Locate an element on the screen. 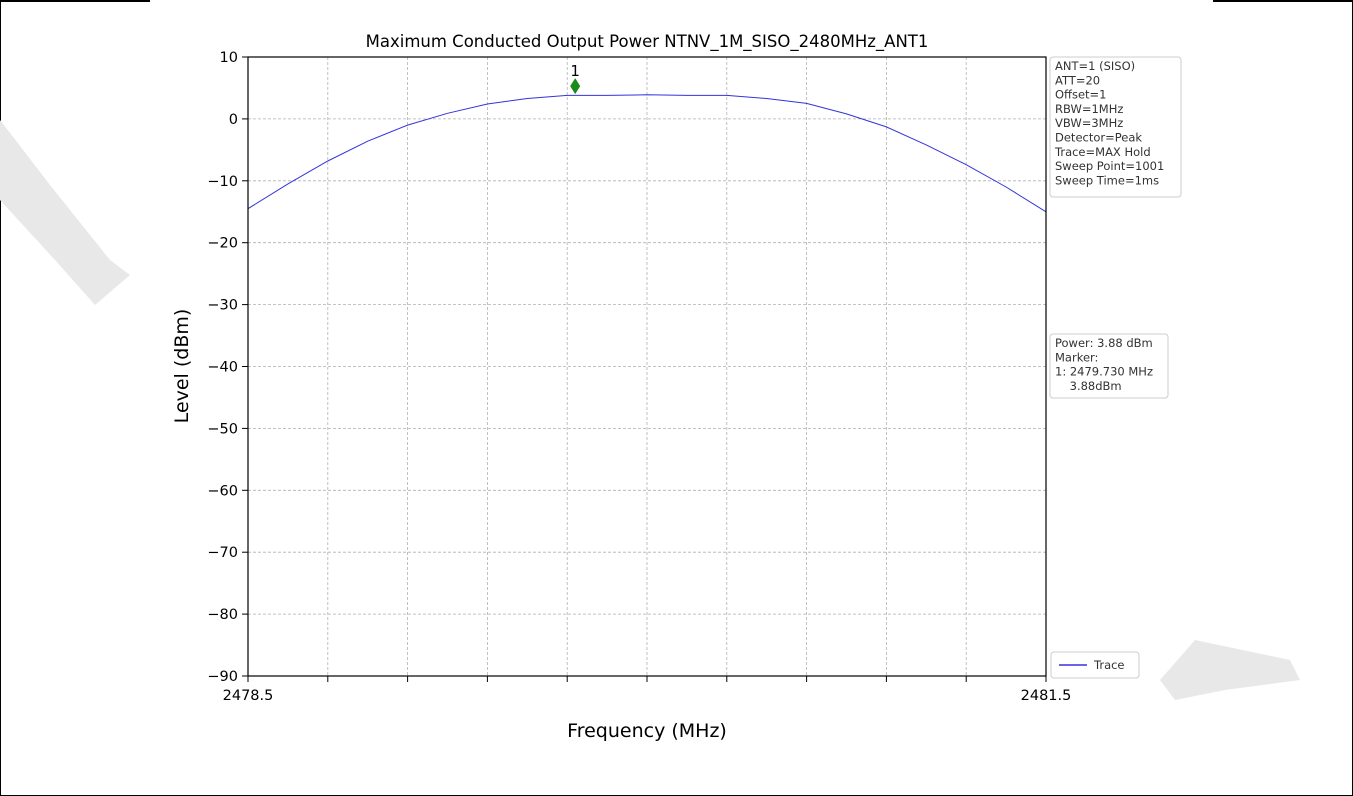 The width and height of the screenshot is (1353, 796). result-line: 1: 2479.730 MHz is located at coordinates (1104, 372).